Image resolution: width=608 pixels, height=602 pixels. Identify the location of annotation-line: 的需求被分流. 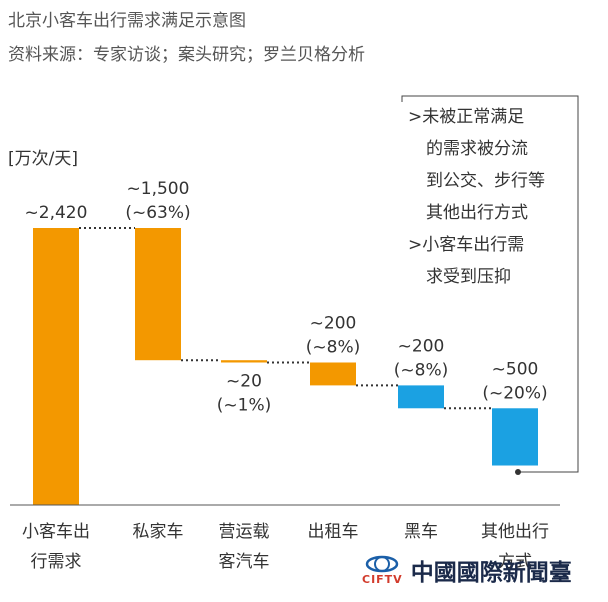
(477, 149).